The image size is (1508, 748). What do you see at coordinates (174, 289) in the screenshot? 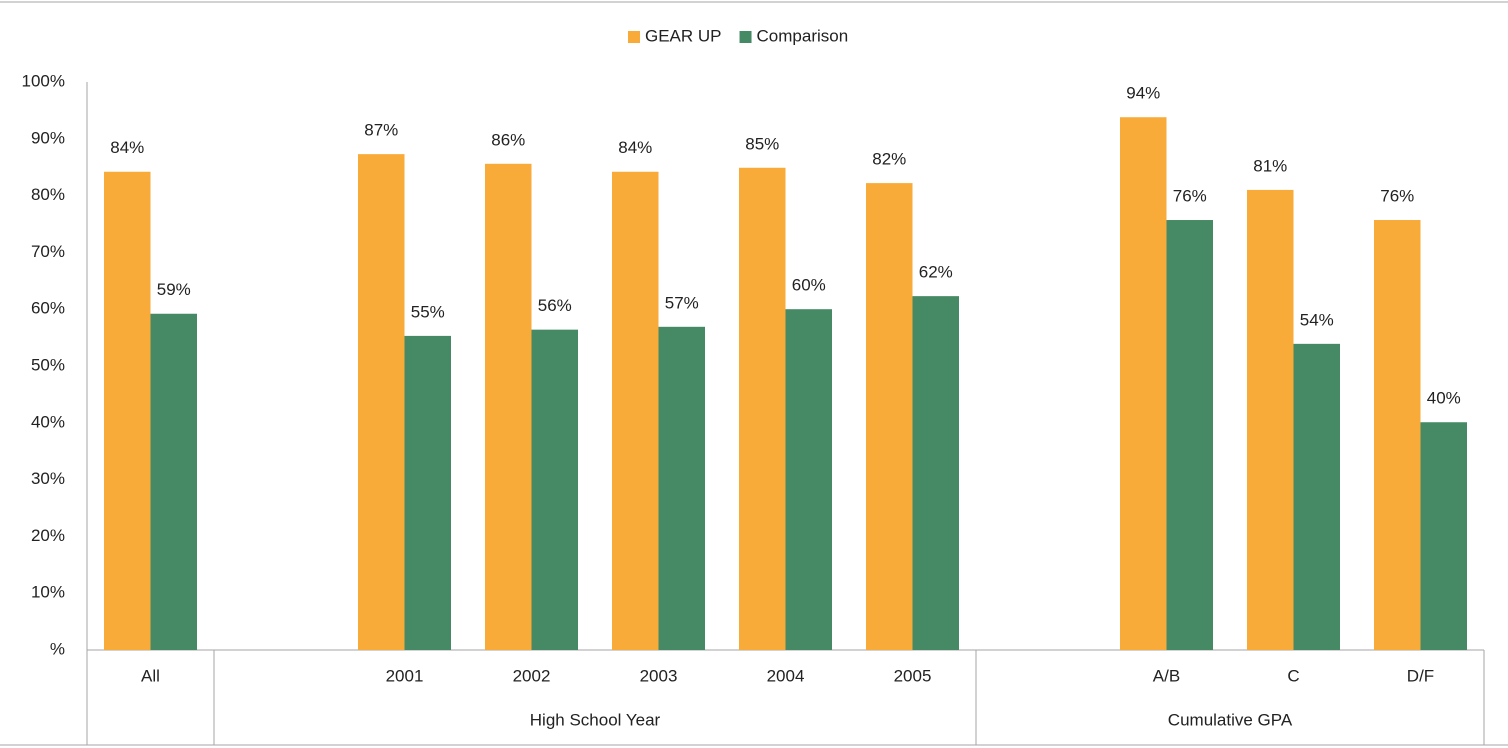
I see `data-label: 59%` at bounding box center [174, 289].